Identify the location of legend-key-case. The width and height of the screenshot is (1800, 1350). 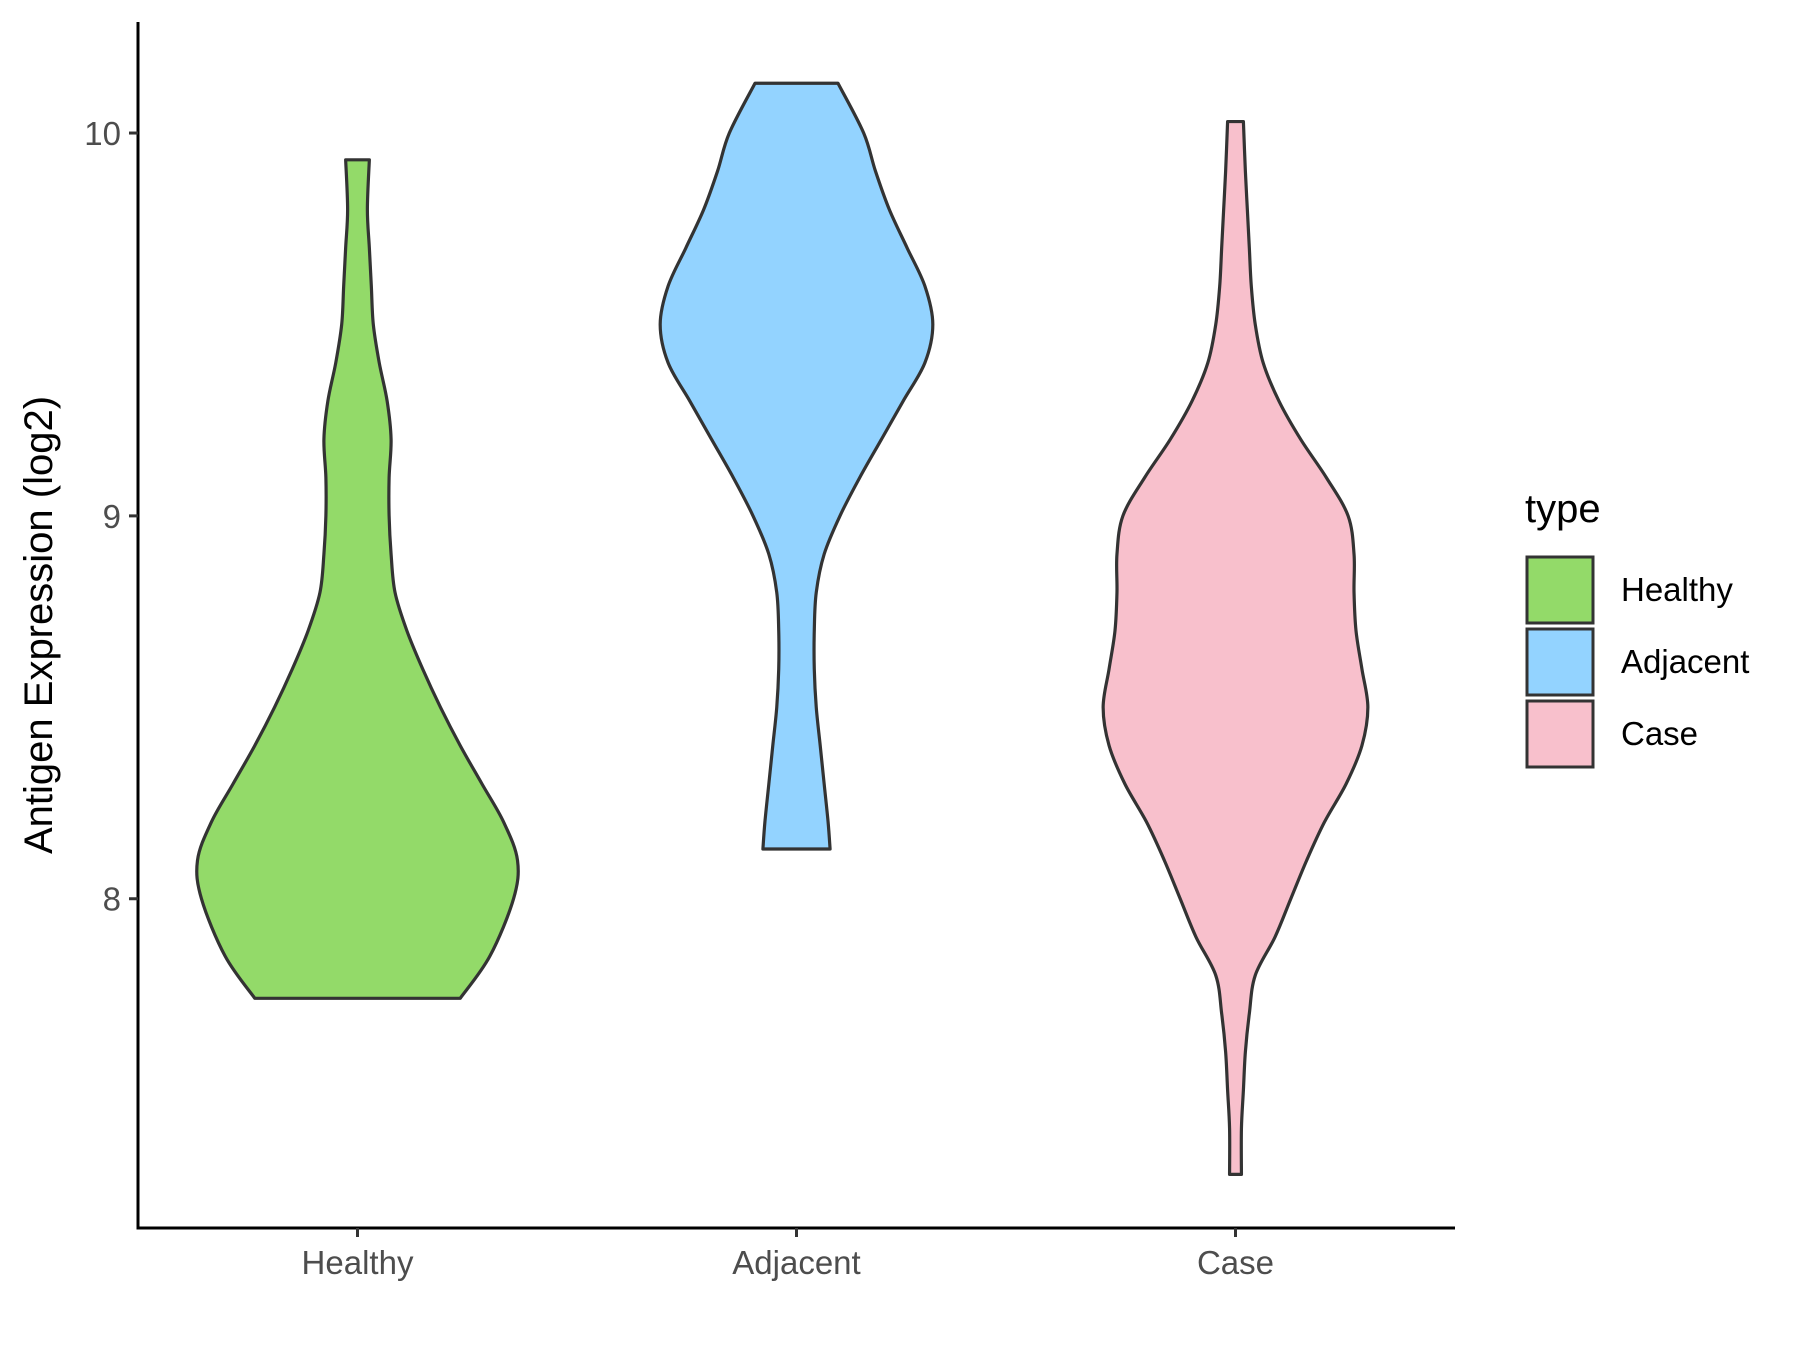
(1560, 734).